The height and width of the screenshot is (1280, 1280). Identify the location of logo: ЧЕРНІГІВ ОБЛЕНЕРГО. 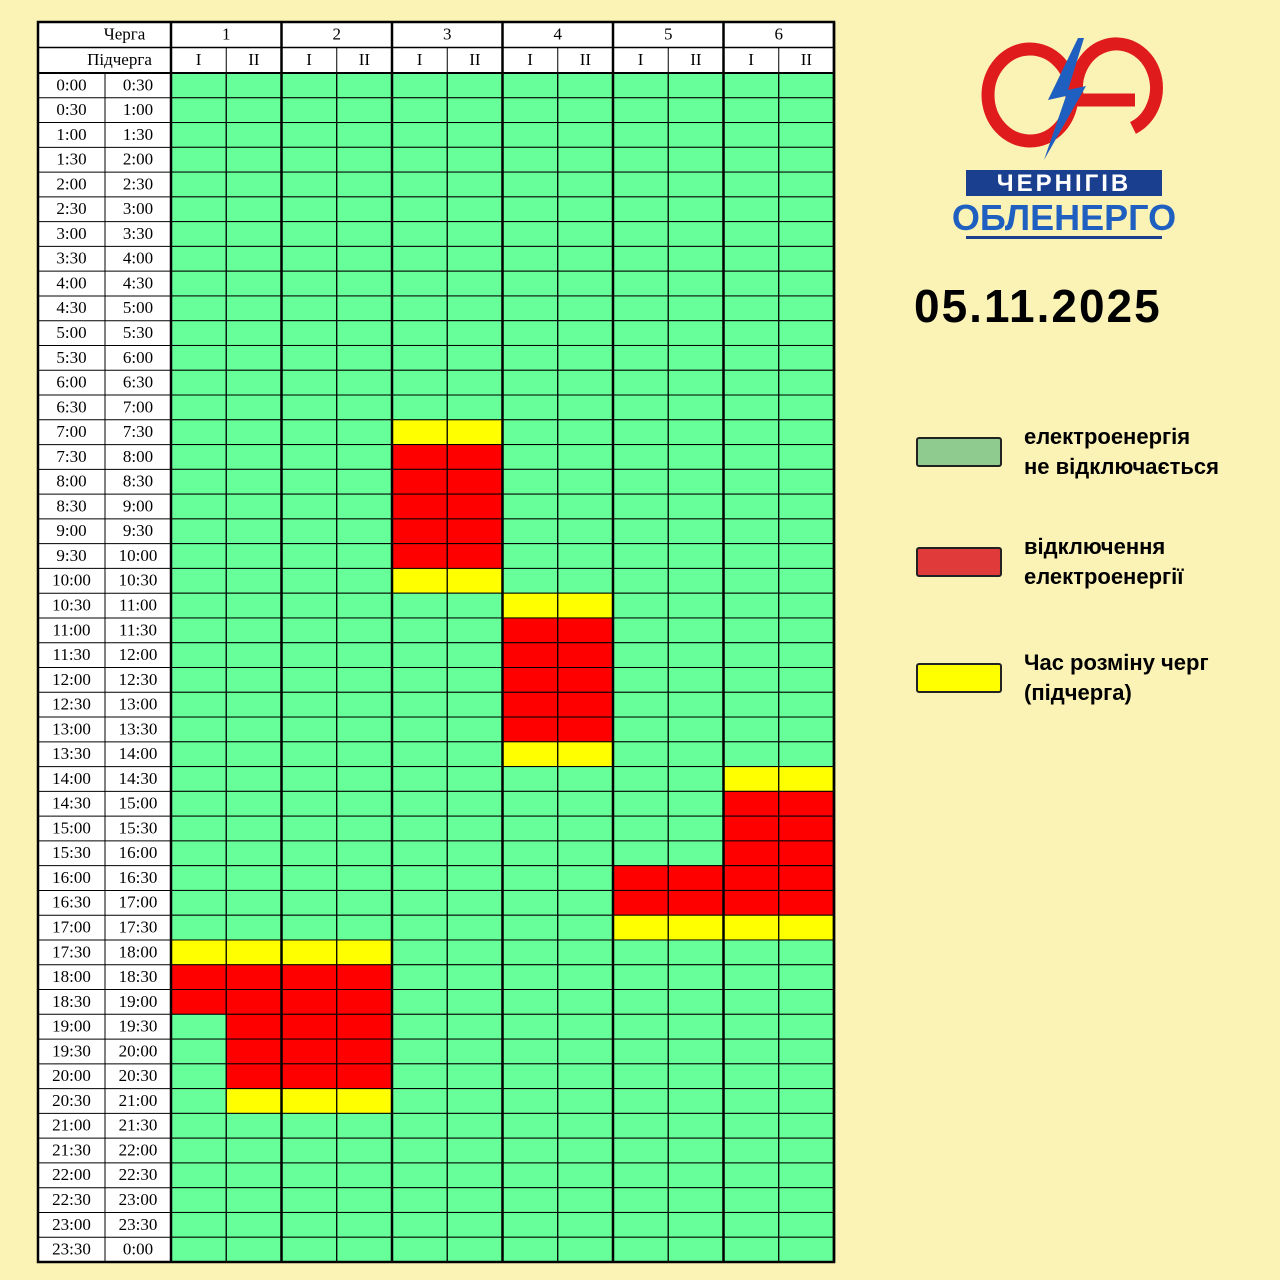
(1064, 138).